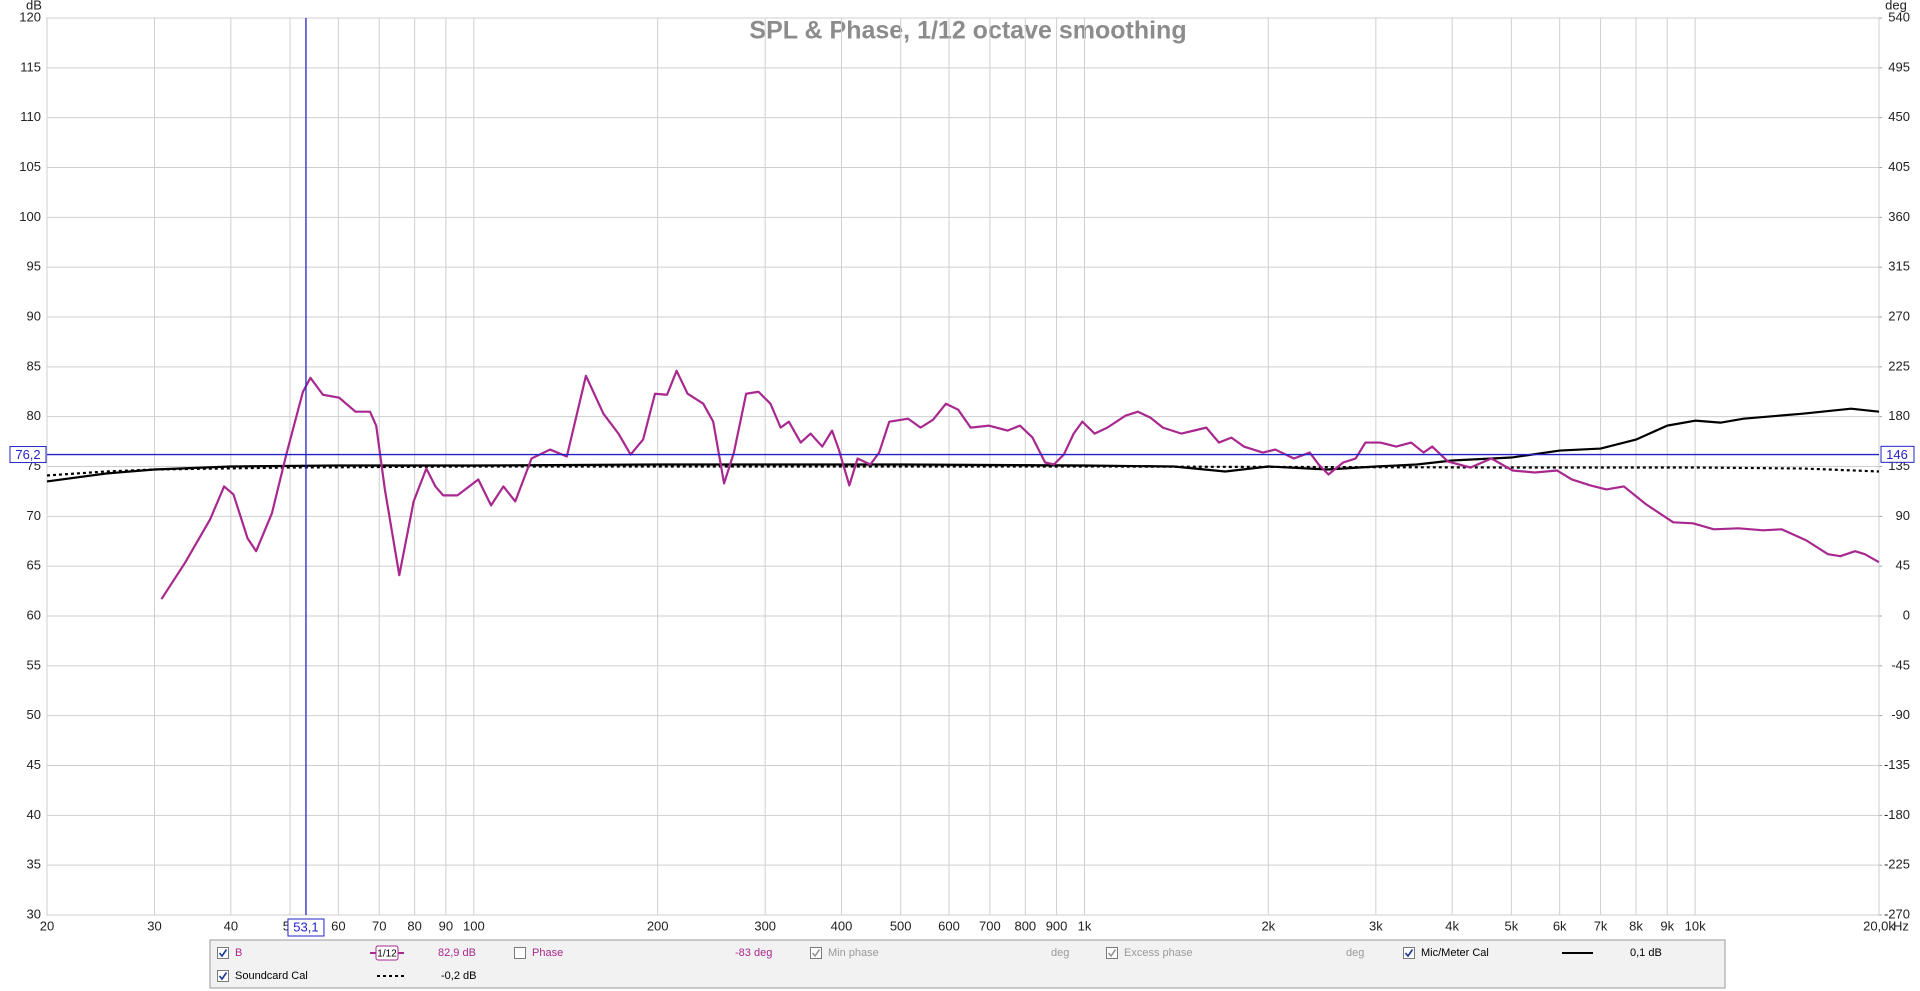 The width and height of the screenshot is (1920, 991). What do you see at coordinates (1899, 166) in the screenshot?
I see `y2-tick-label: 405` at bounding box center [1899, 166].